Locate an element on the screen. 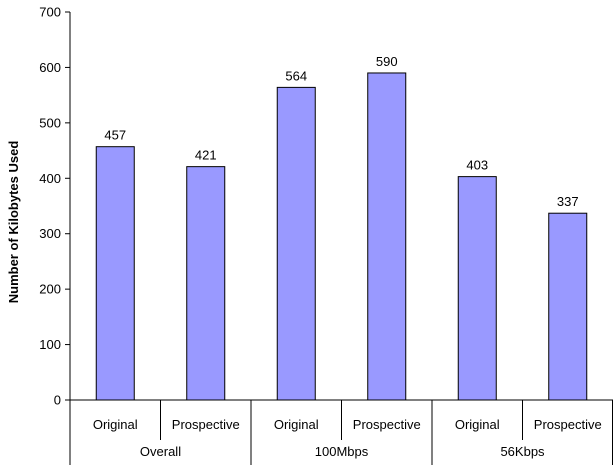  bar-value-label: 564 is located at coordinates (296, 75).